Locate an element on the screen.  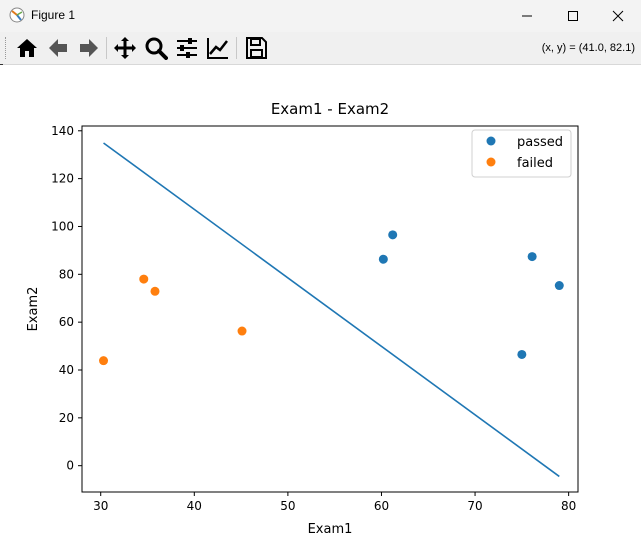
save-button is located at coordinates (256, 48).